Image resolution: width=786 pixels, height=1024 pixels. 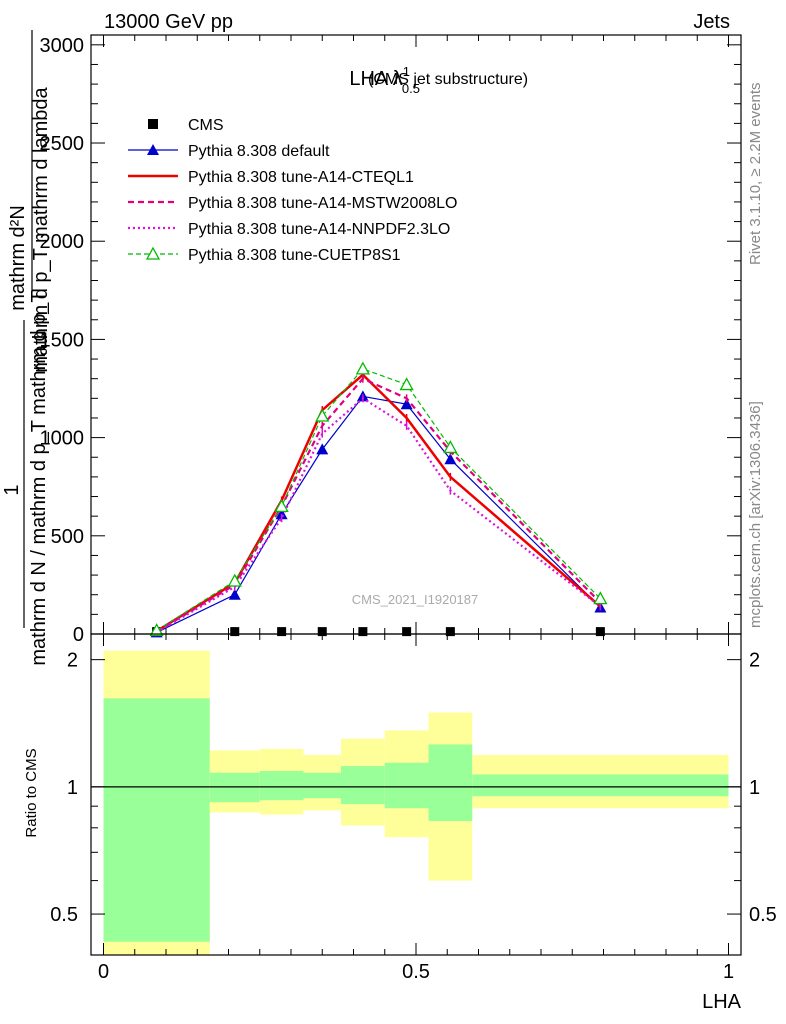 I want to click on ratio-y-label: Ratio to CMS, so click(x=31, y=792).